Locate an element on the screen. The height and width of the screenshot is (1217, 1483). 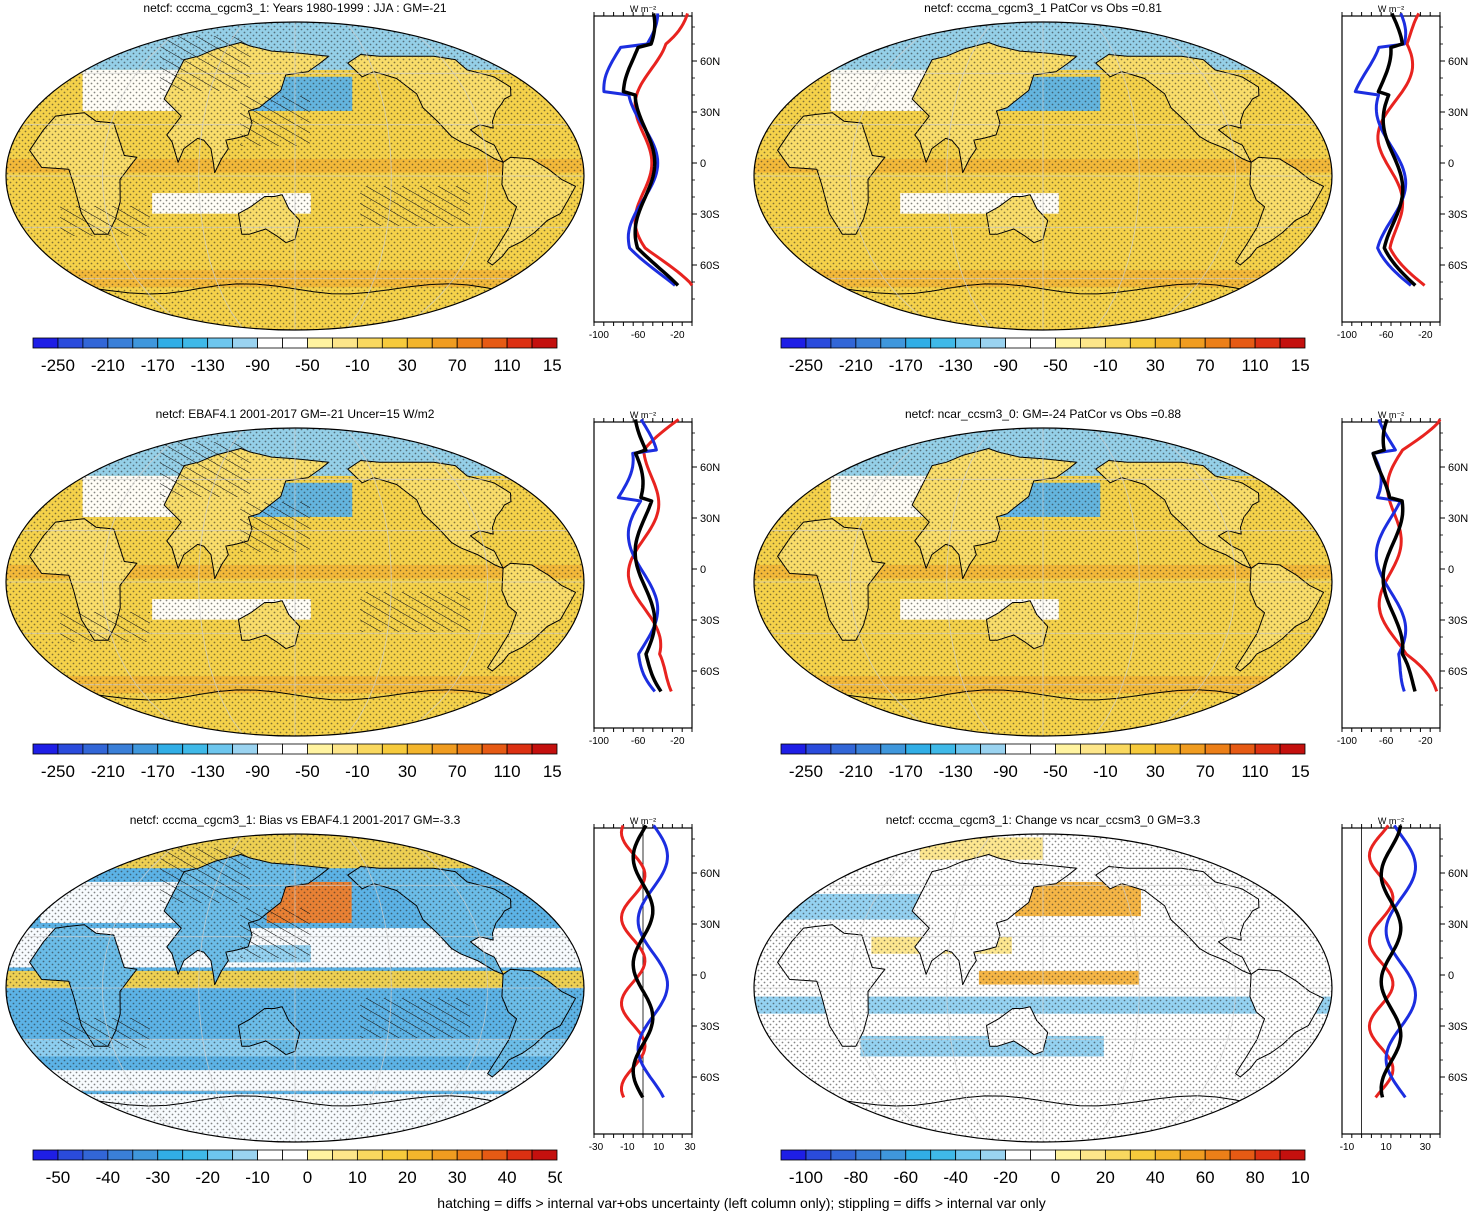
colorbar: -250 -210 -170 -130 -90 -50 -10 30 70 110 150 is located at coordinates (1045, 356).